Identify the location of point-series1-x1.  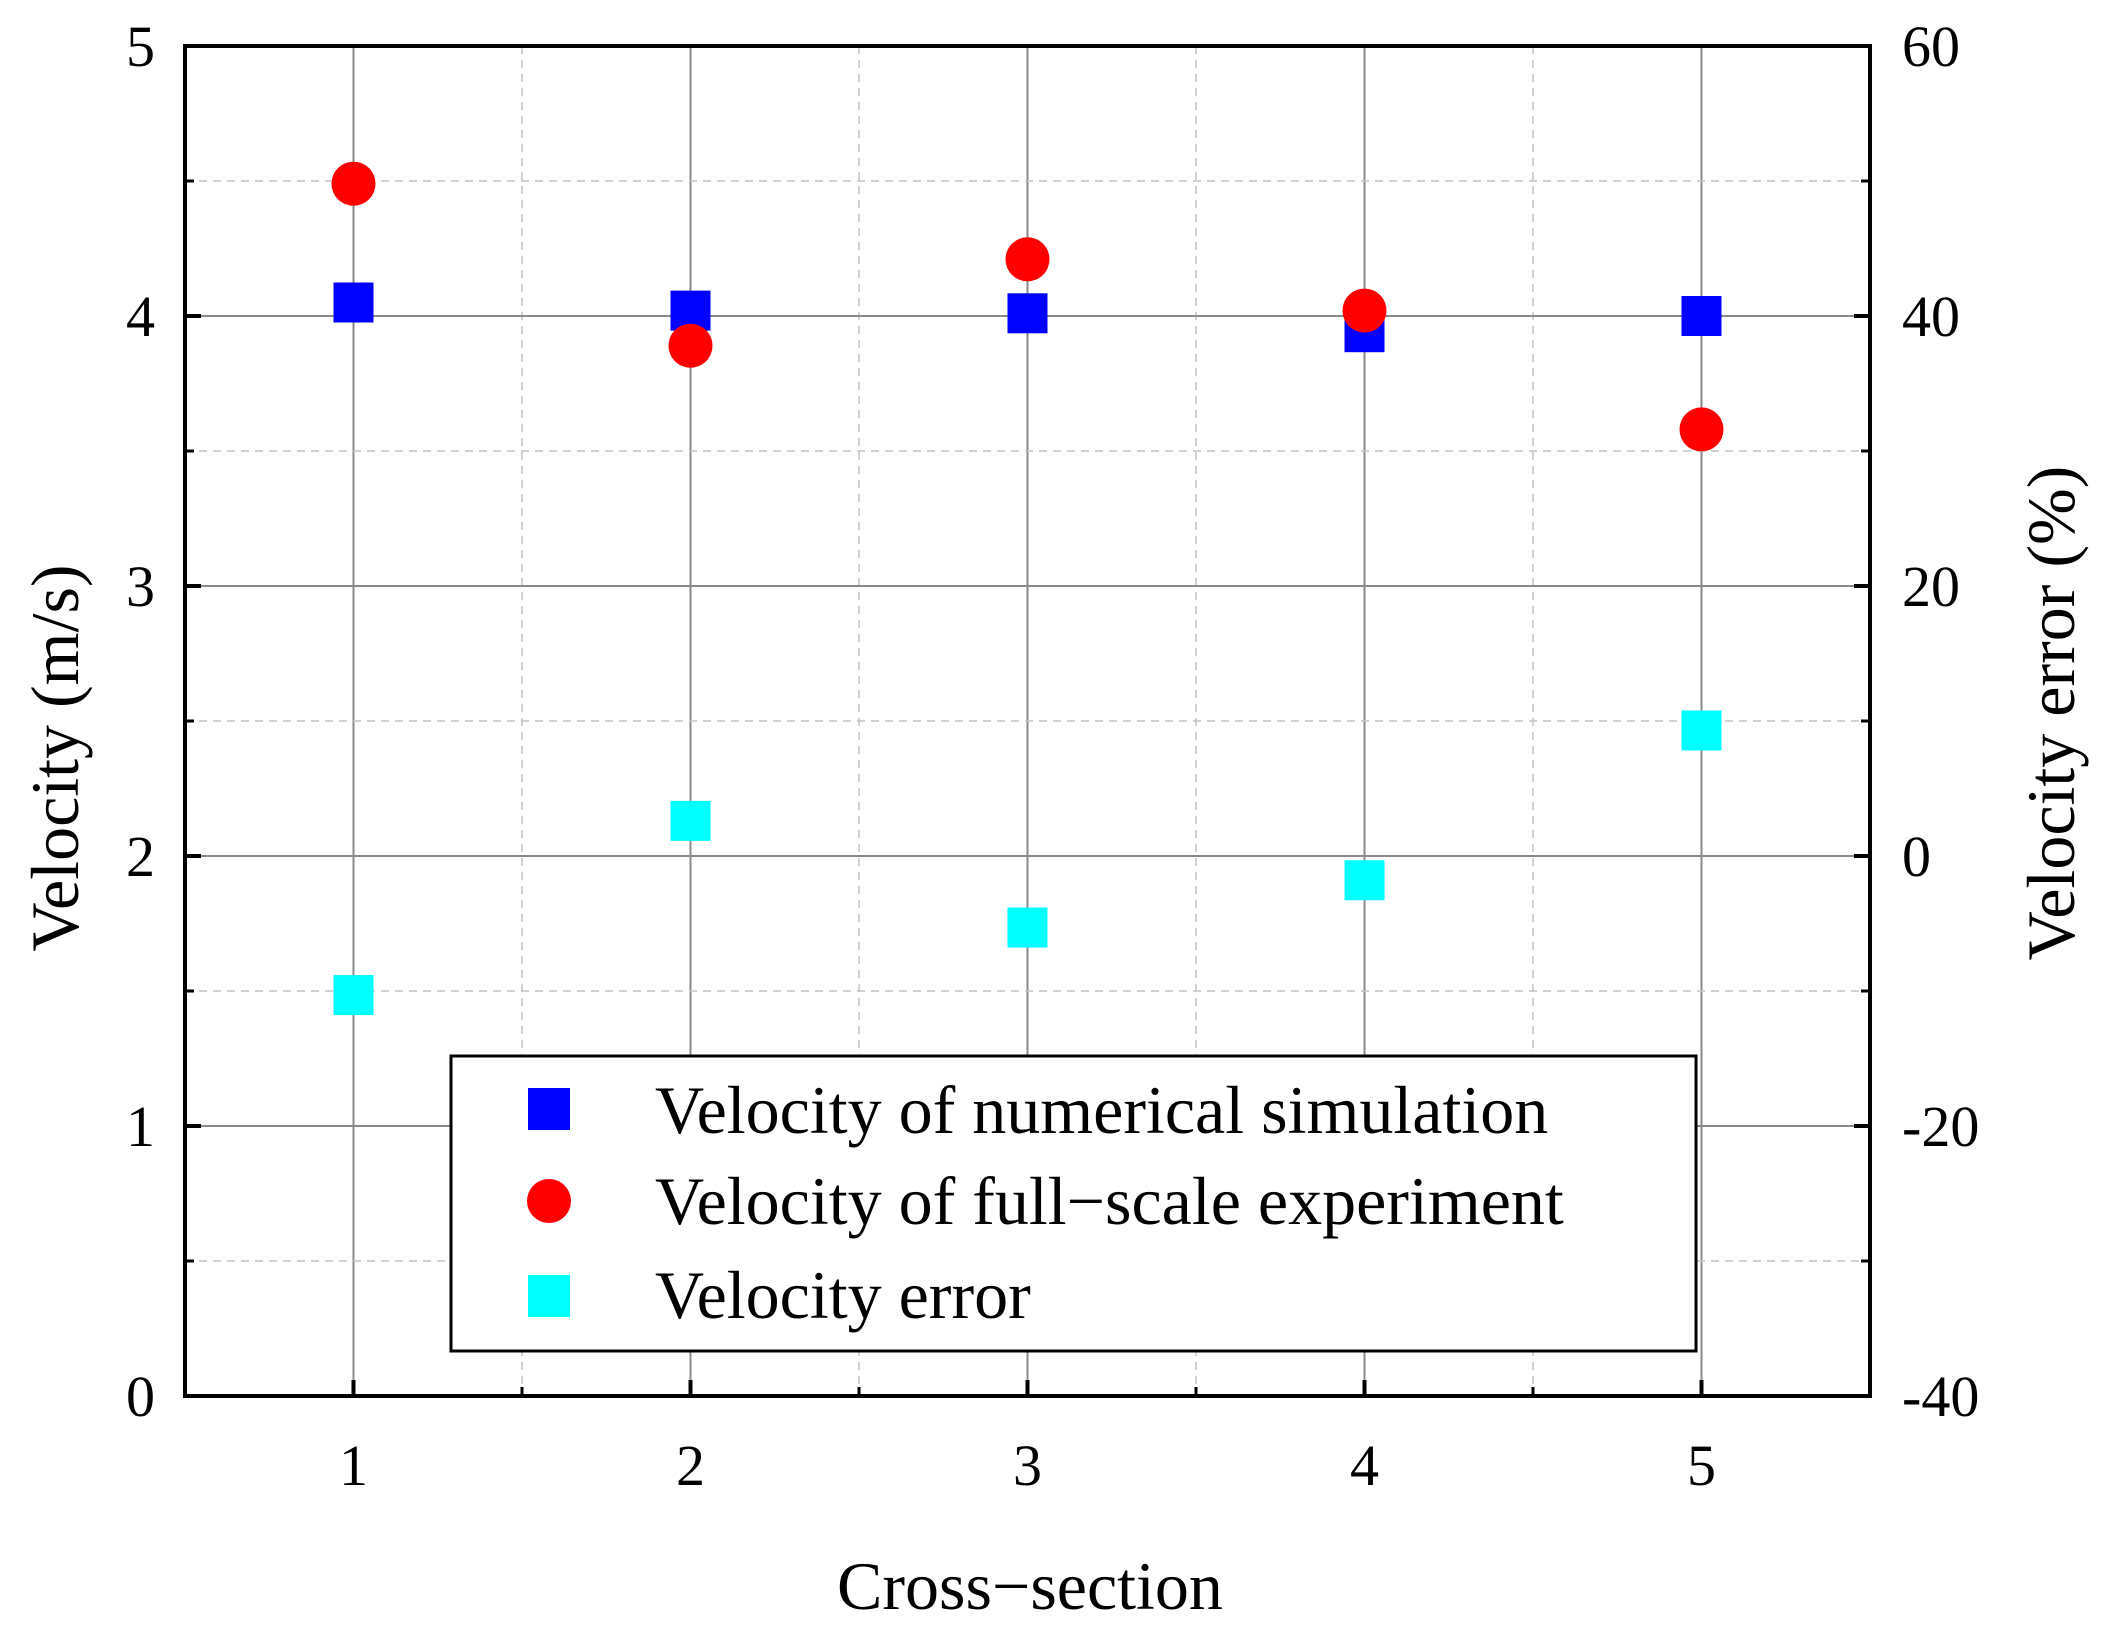
(353, 183).